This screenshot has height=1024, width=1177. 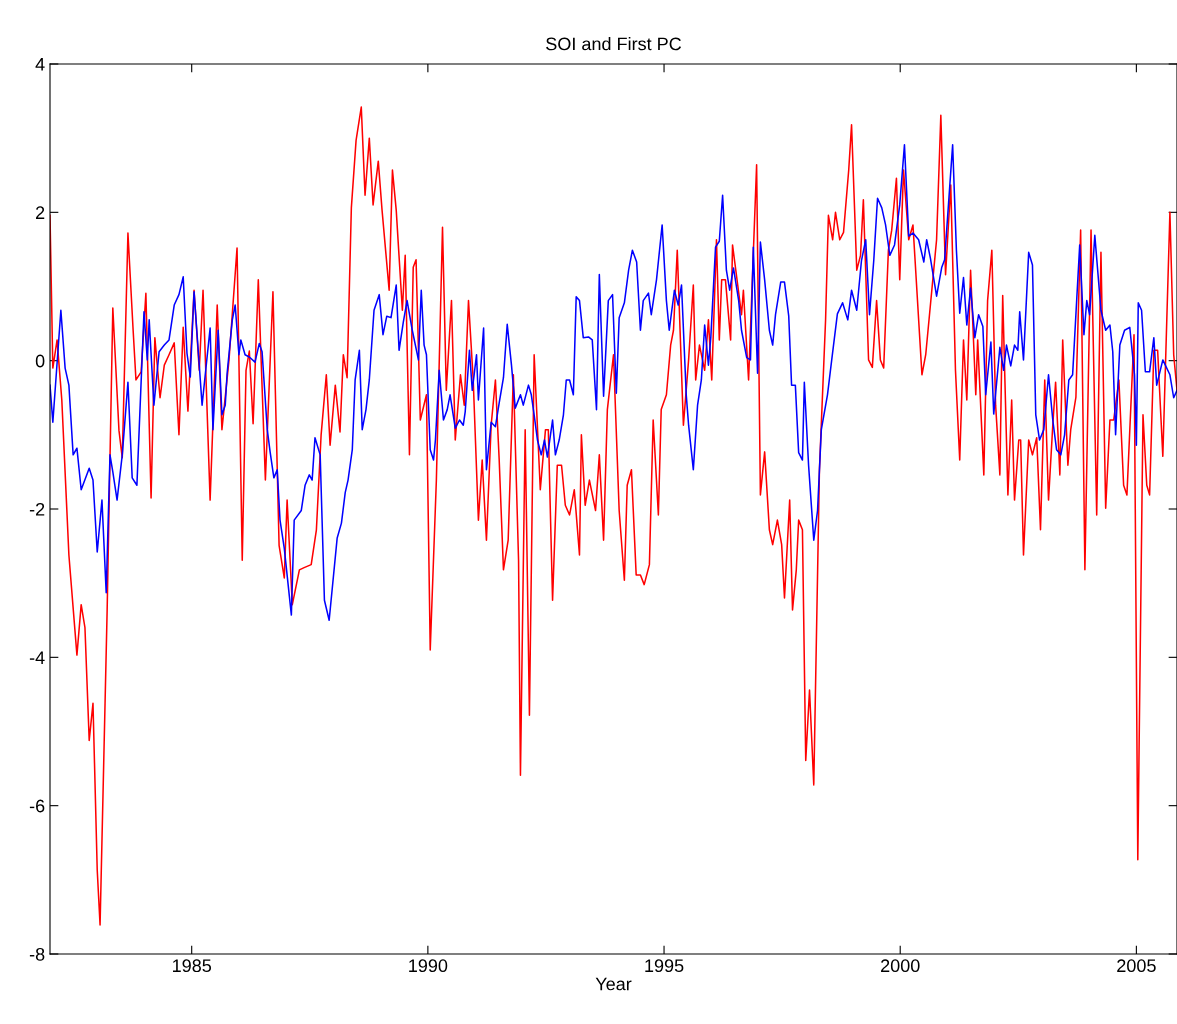 I want to click on y-tick-label: 0, so click(x=40, y=361).